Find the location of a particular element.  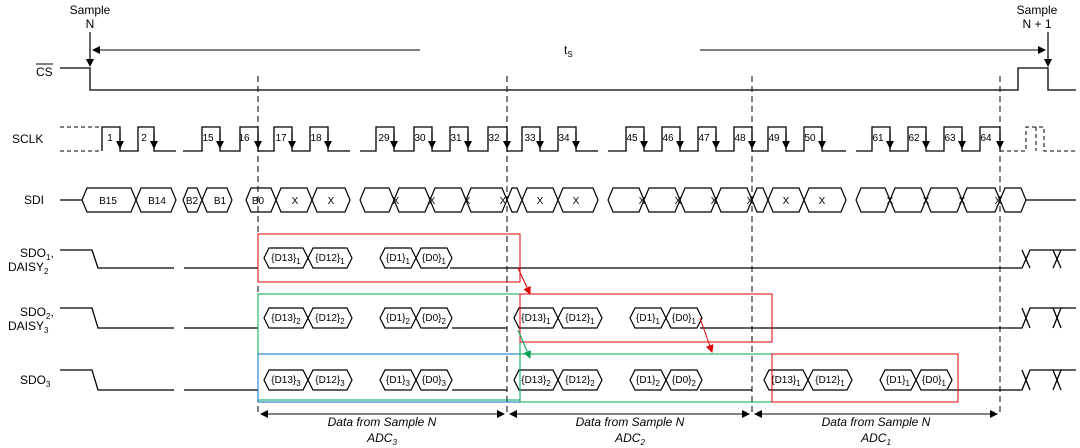

footer-2-line2: ADC2 is located at coordinates (629, 439).